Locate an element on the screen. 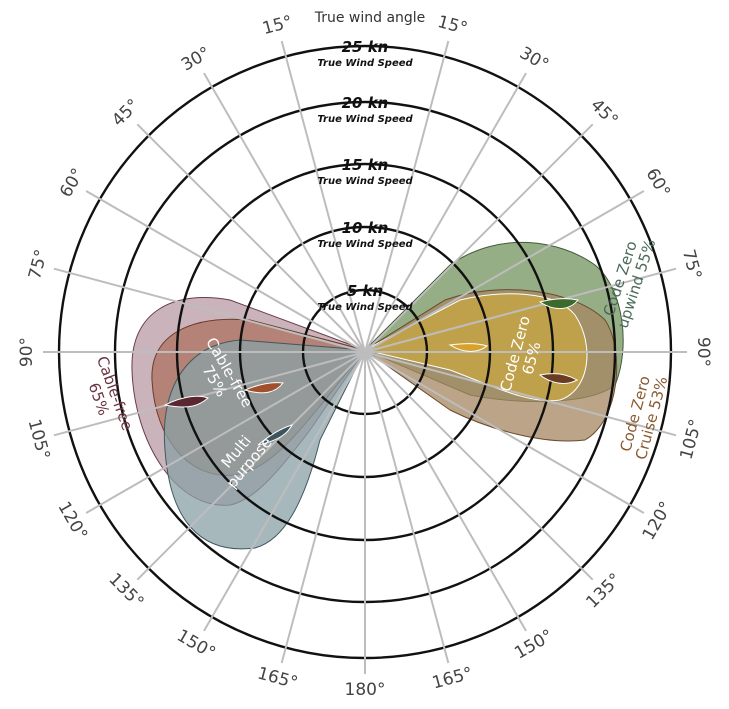  diagram-title: True wind angle is located at coordinates (370, 18).